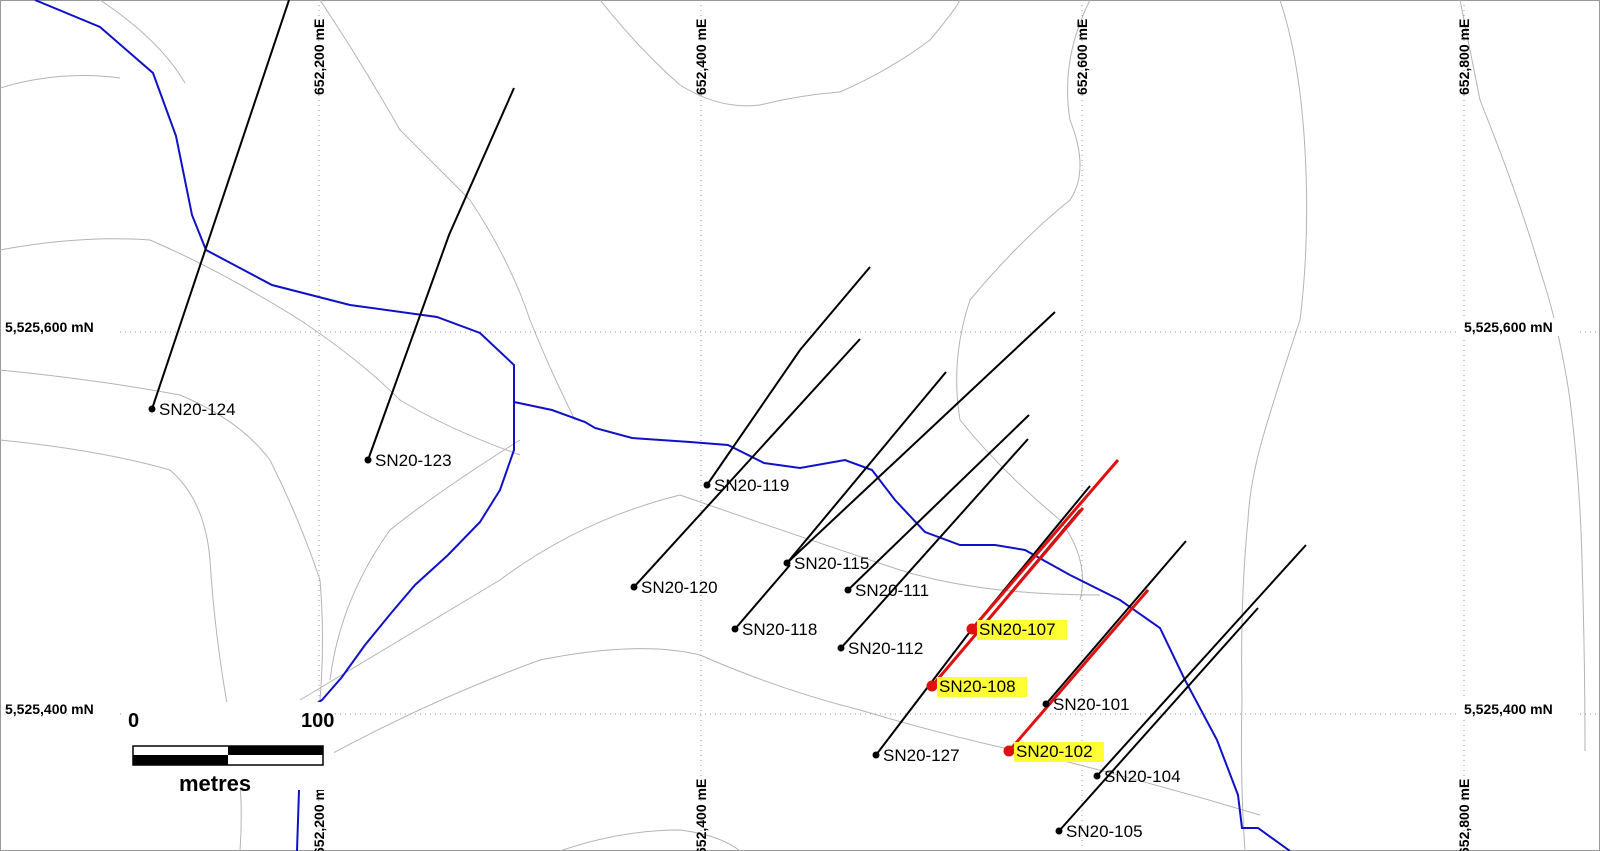 This screenshot has width=1600, height=851. Describe the element at coordinates (679, 587) in the screenshot. I see `drill-hole-label: SN20-120` at that location.